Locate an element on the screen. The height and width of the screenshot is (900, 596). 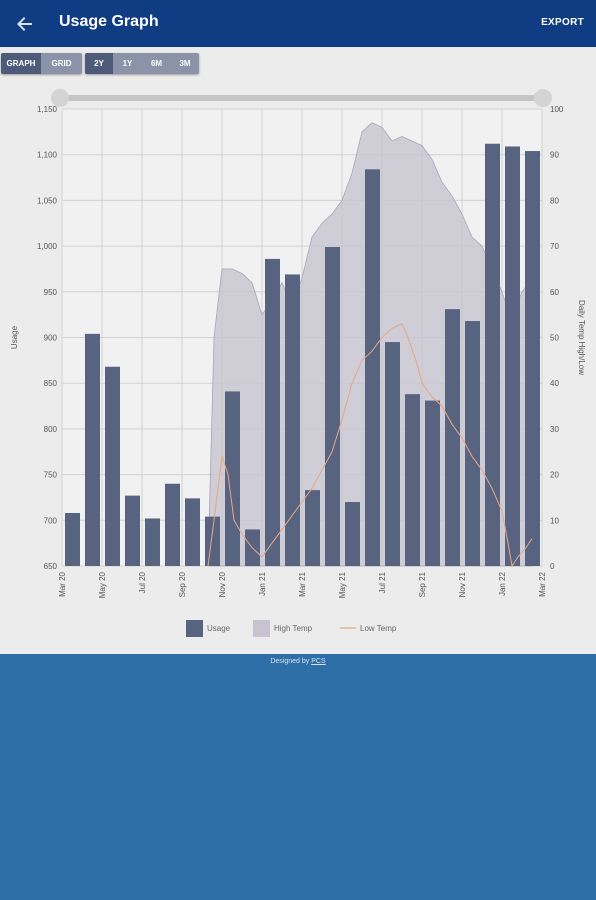
graph-view-button: GRAPH is located at coordinates (21, 63).